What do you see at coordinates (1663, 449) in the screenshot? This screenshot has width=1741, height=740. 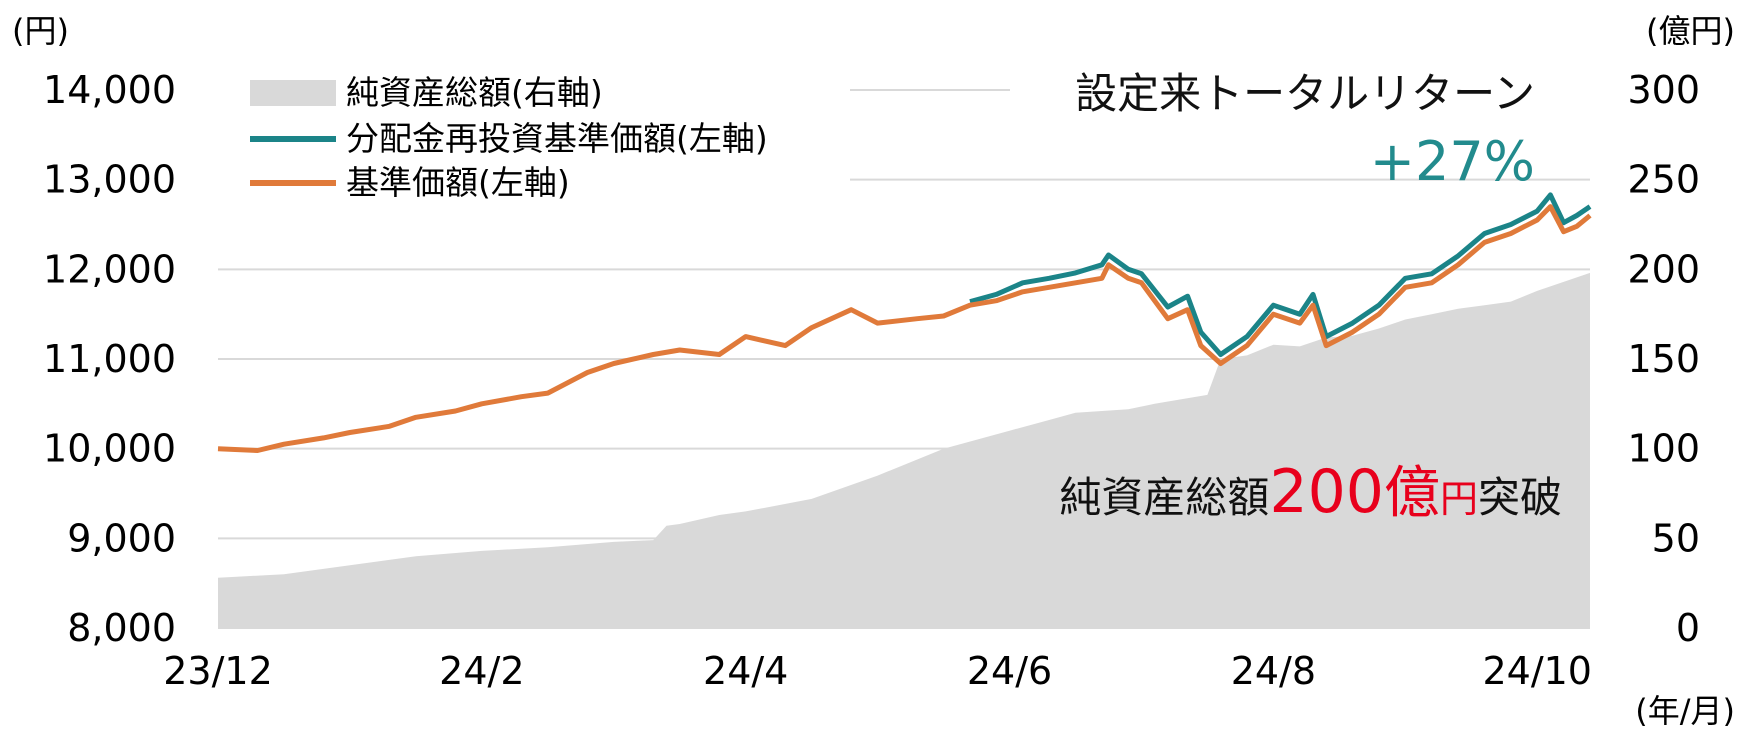 I see `right-tick-label: 100` at bounding box center [1663, 449].